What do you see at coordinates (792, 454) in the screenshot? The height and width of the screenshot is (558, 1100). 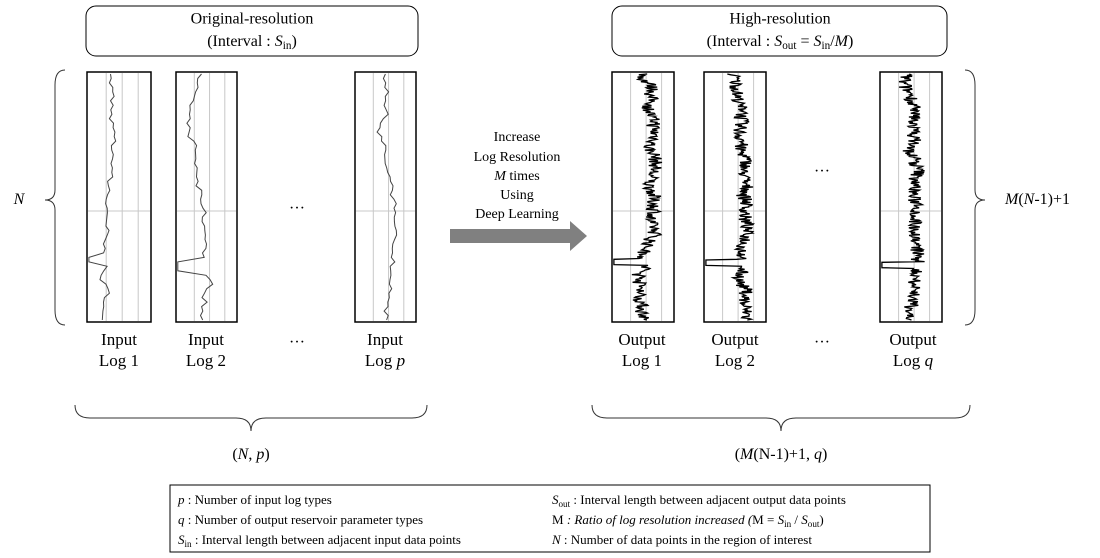 I see `text-run: -1)+1,` at bounding box center [792, 454].